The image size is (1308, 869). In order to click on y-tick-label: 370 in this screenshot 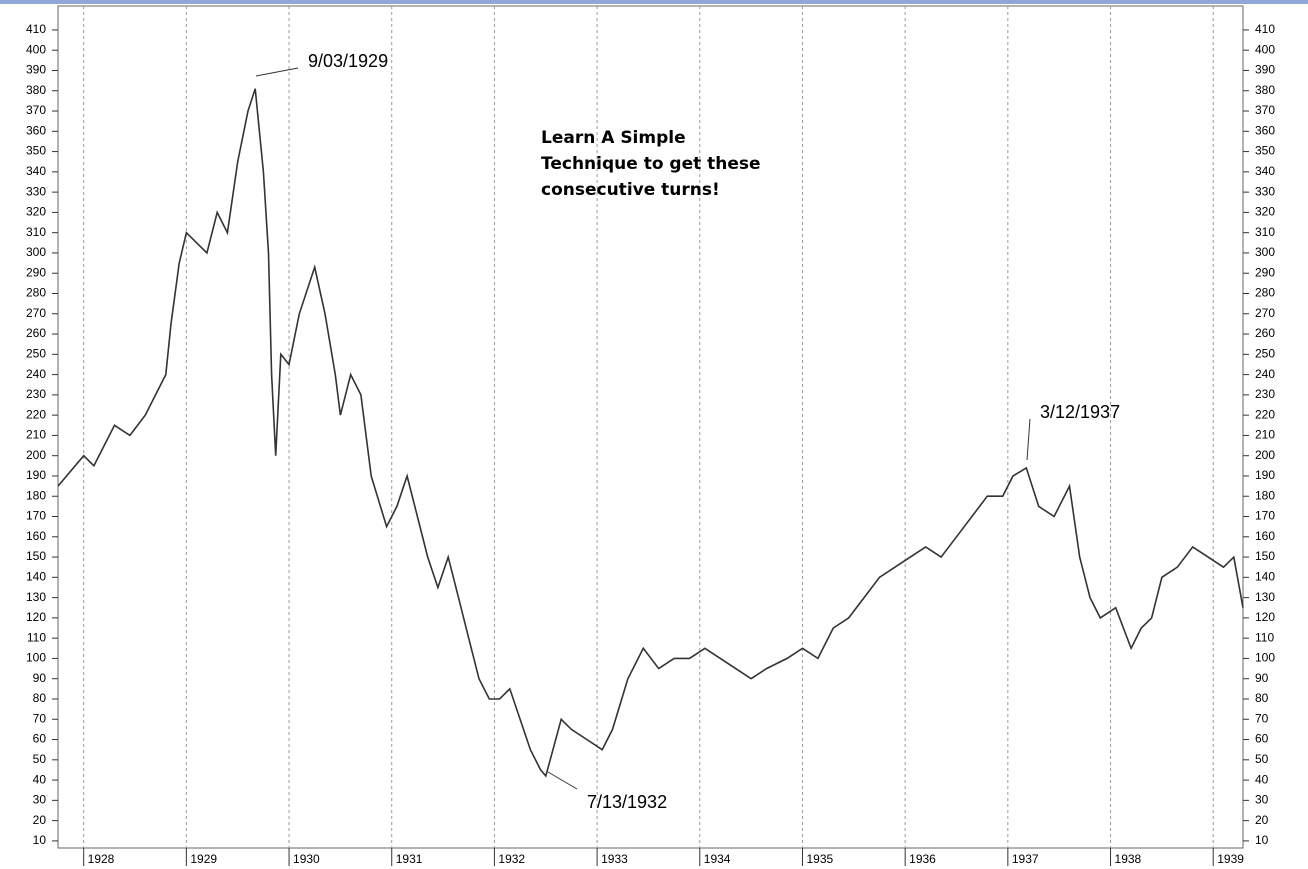, I will do `click(36, 110)`.